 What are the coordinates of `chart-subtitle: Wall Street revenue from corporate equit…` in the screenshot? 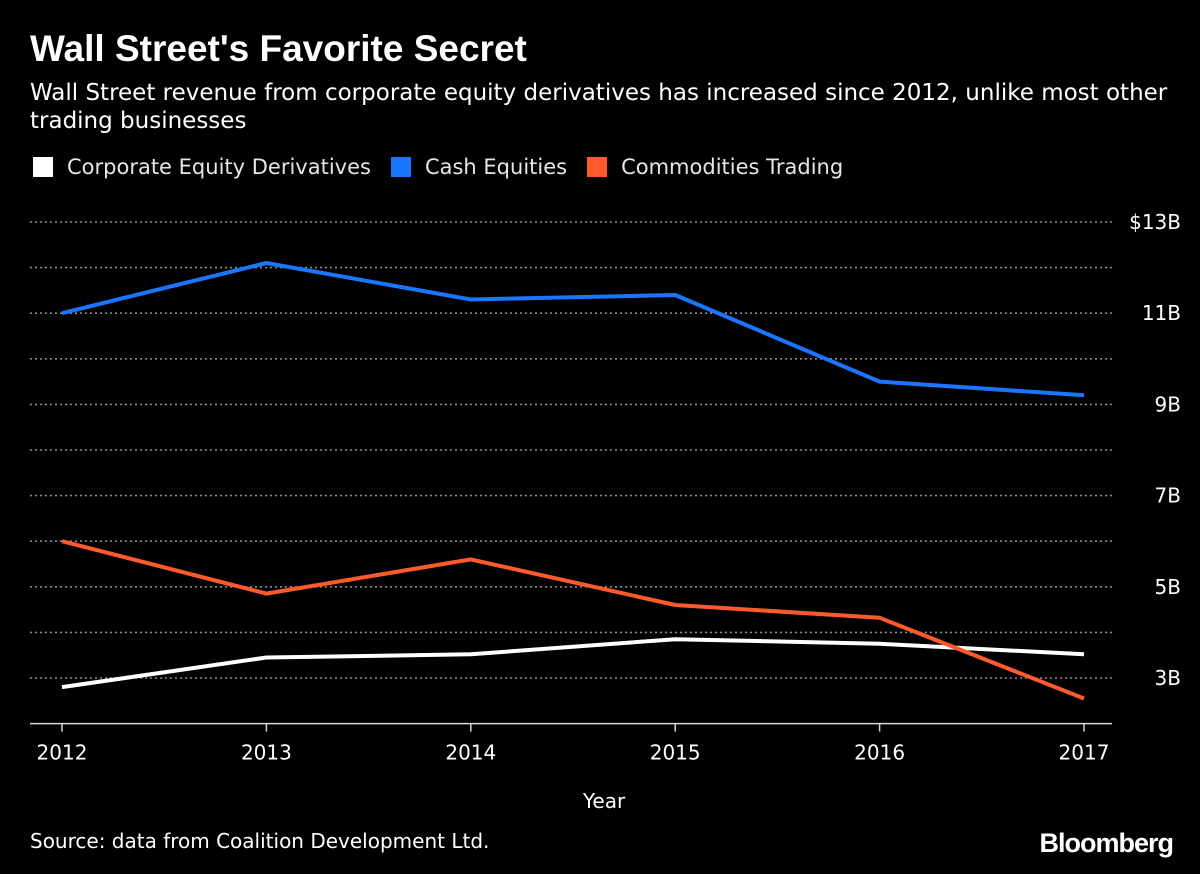 It's located at (599, 107).